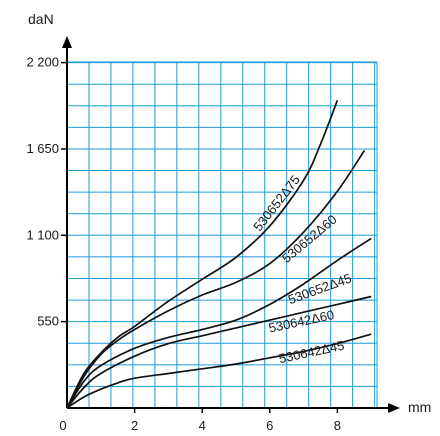 Image resolution: width=440 pixels, height=436 pixels. I want to click on y-axis-unit: daN, so click(41, 19).